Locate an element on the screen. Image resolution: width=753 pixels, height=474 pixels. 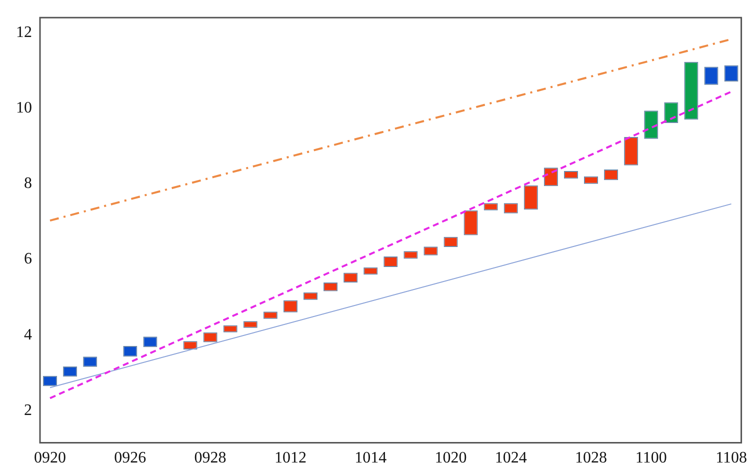
y-tick-label: 2 is located at coordinates (28, 410).